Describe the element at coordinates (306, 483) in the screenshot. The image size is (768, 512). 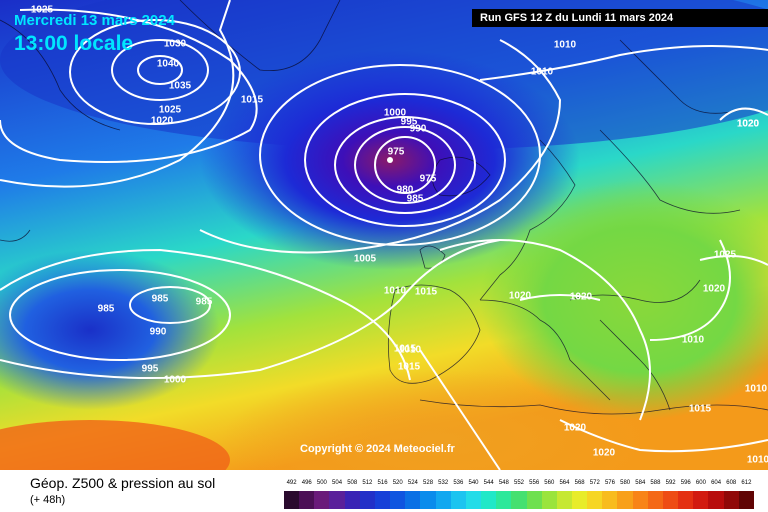
I see `legend-label: 496` at that location.